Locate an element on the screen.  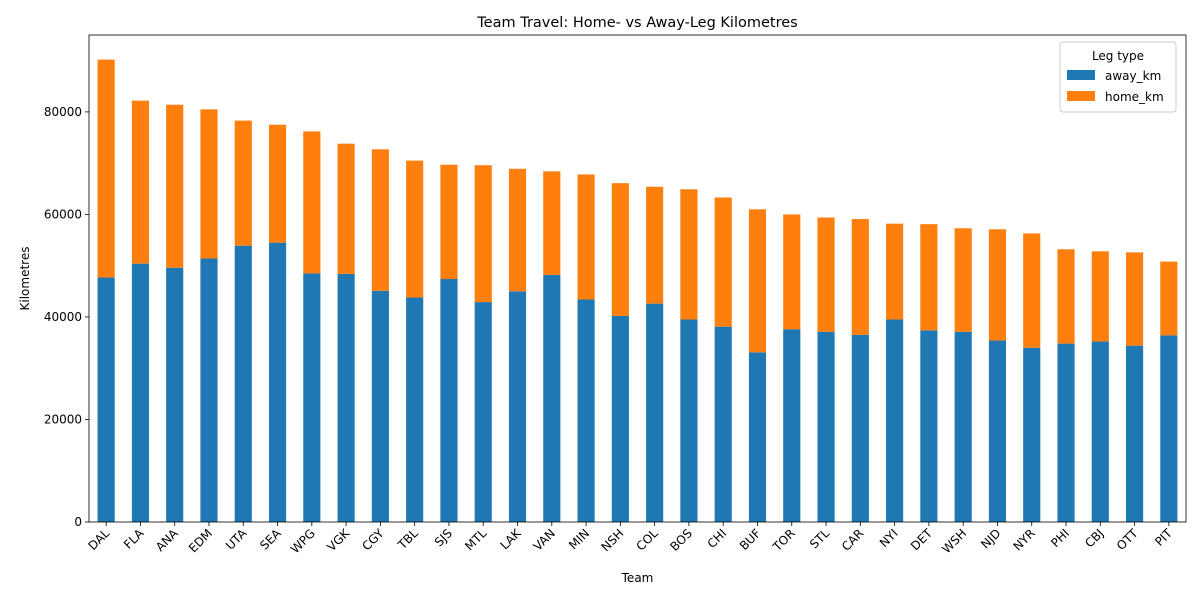
bar-home_km-stl is located at coordinates (826, 274).